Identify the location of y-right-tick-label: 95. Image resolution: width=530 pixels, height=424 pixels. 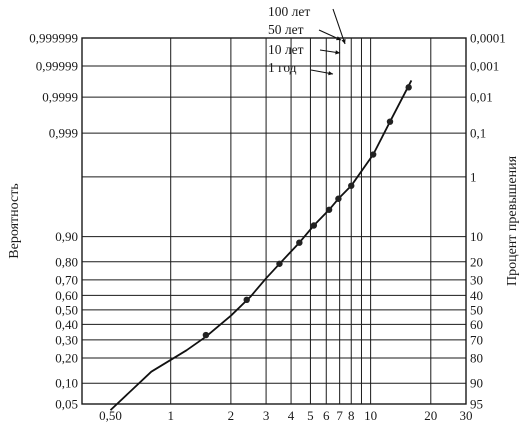
(476, 404).